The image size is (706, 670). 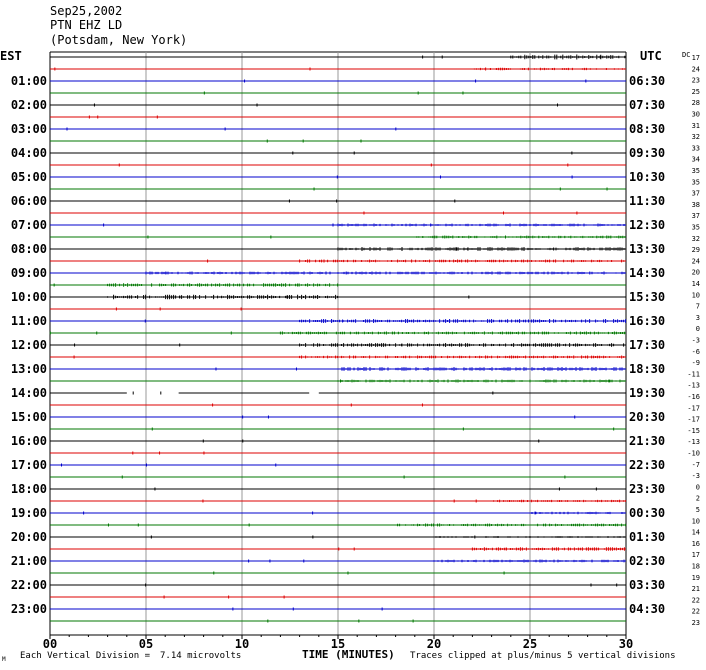 I want to click on left-hour-label: 23:00, so click(x=29, y=609).